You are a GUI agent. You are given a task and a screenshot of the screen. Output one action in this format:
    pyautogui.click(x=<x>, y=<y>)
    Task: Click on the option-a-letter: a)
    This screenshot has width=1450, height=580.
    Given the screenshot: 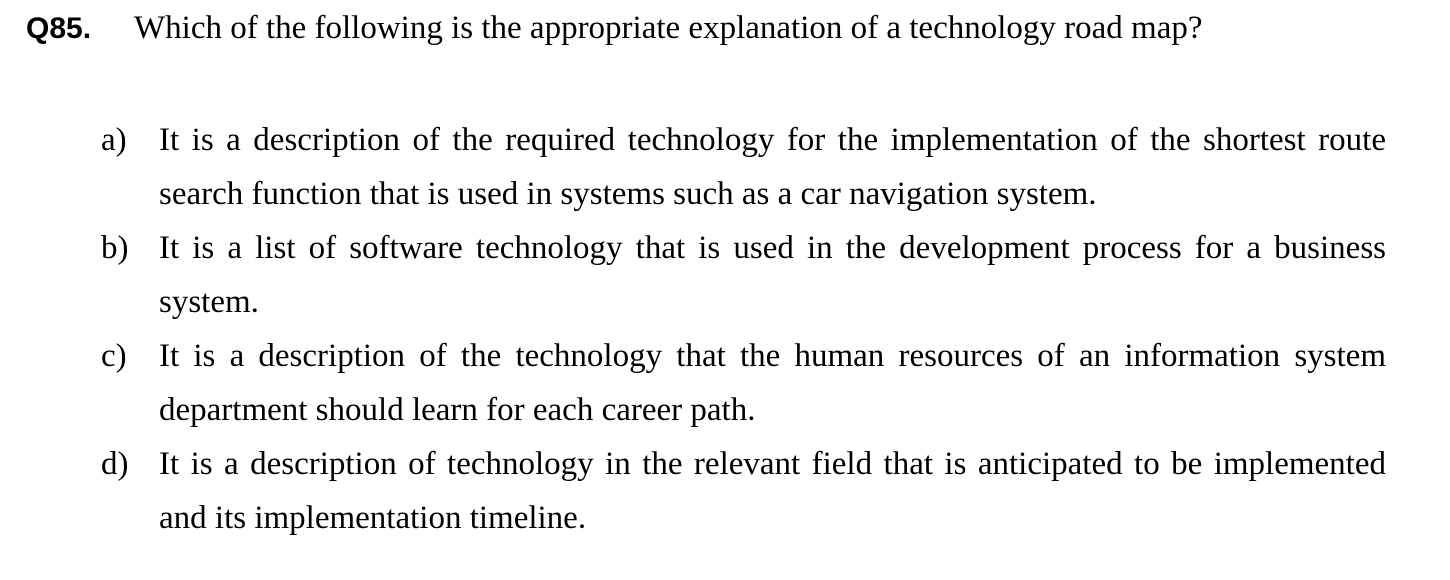 What is the action you would take?
    pyautogui.click(x=114, y=140)
    